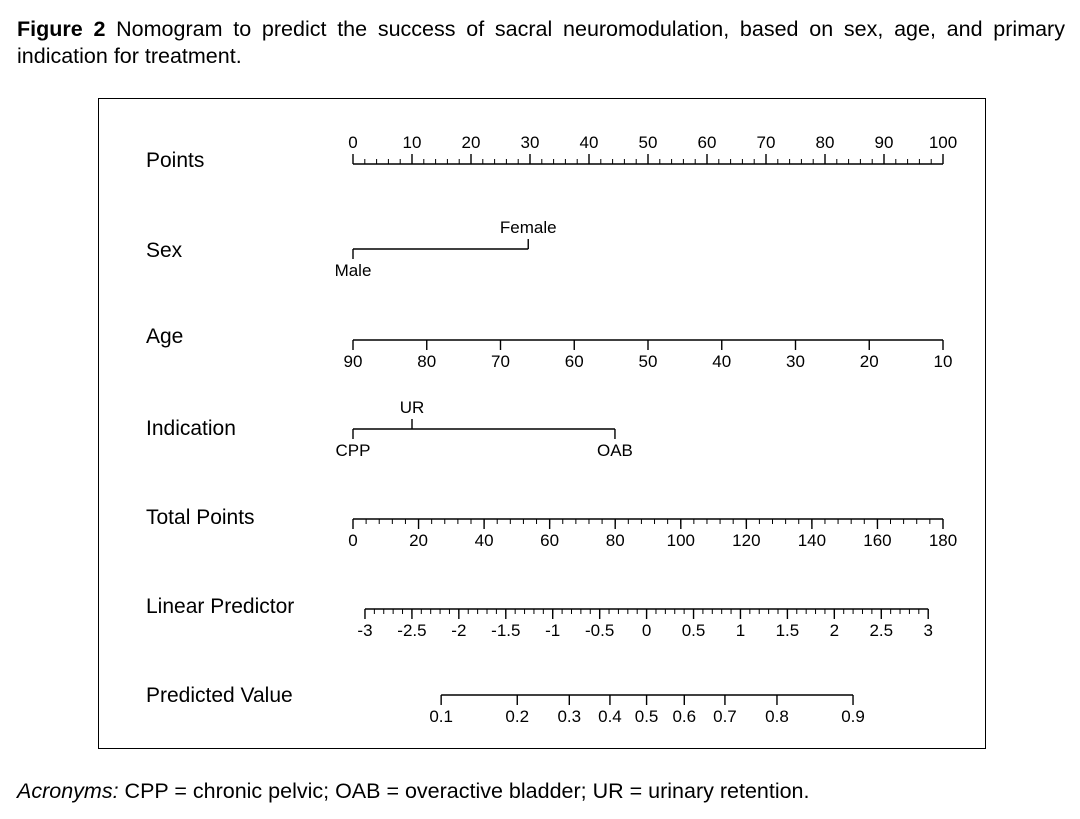 The width and height of the screenshot is (1080, 819). What do you see at coordinates (943, 142) in the screenshot?
I see `points-tick-label-100: 100` at bounding box center [943, 142].